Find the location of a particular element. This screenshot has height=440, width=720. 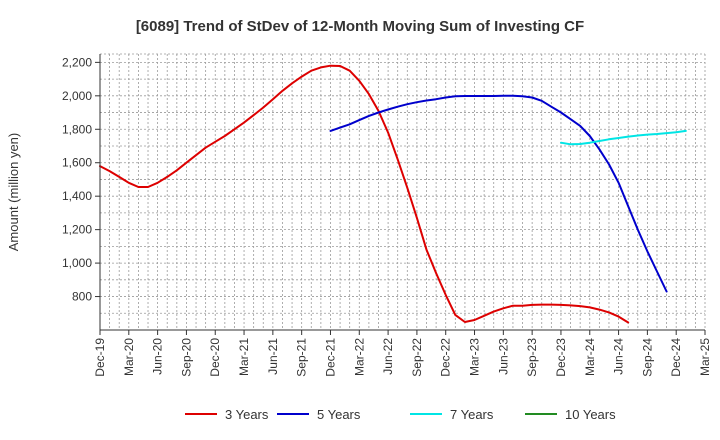

y-tick-label: 1,800 is located at coordinates (77, 129).